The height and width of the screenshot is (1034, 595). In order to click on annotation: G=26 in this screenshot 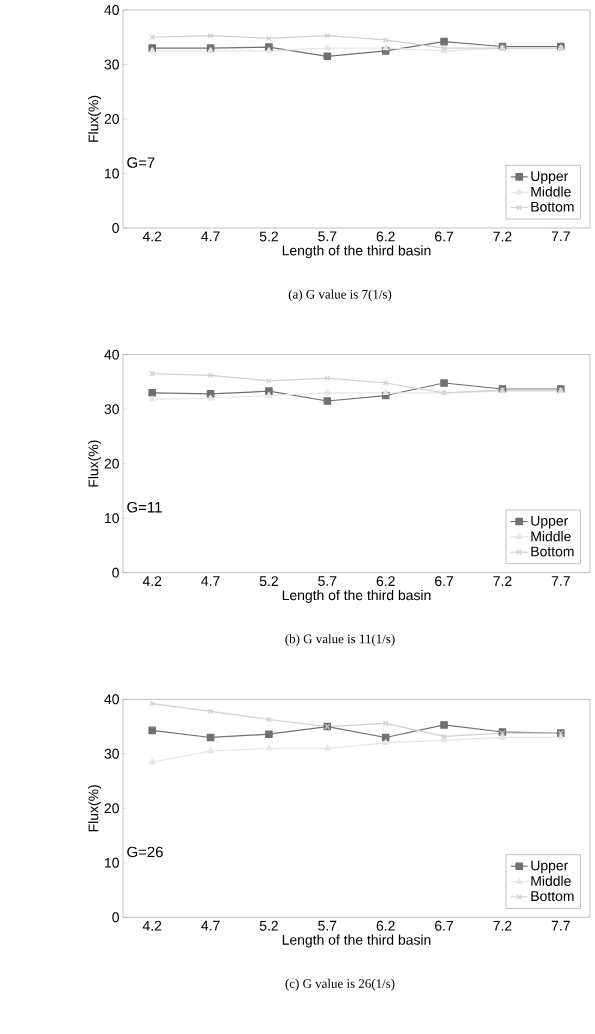, I will do `click(145, 852)`.